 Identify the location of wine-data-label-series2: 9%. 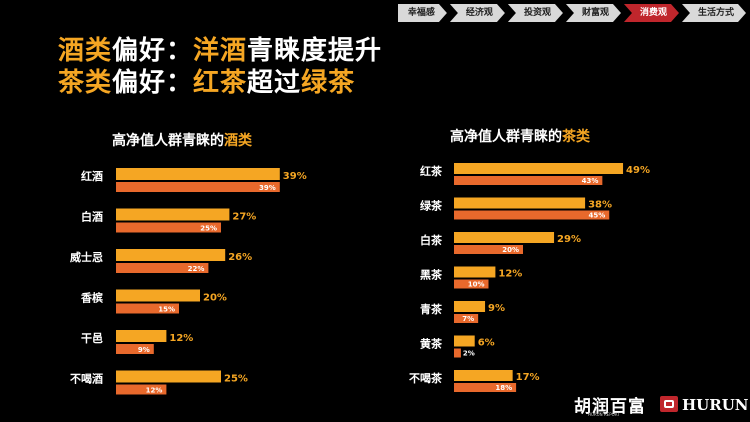
(144, 350).